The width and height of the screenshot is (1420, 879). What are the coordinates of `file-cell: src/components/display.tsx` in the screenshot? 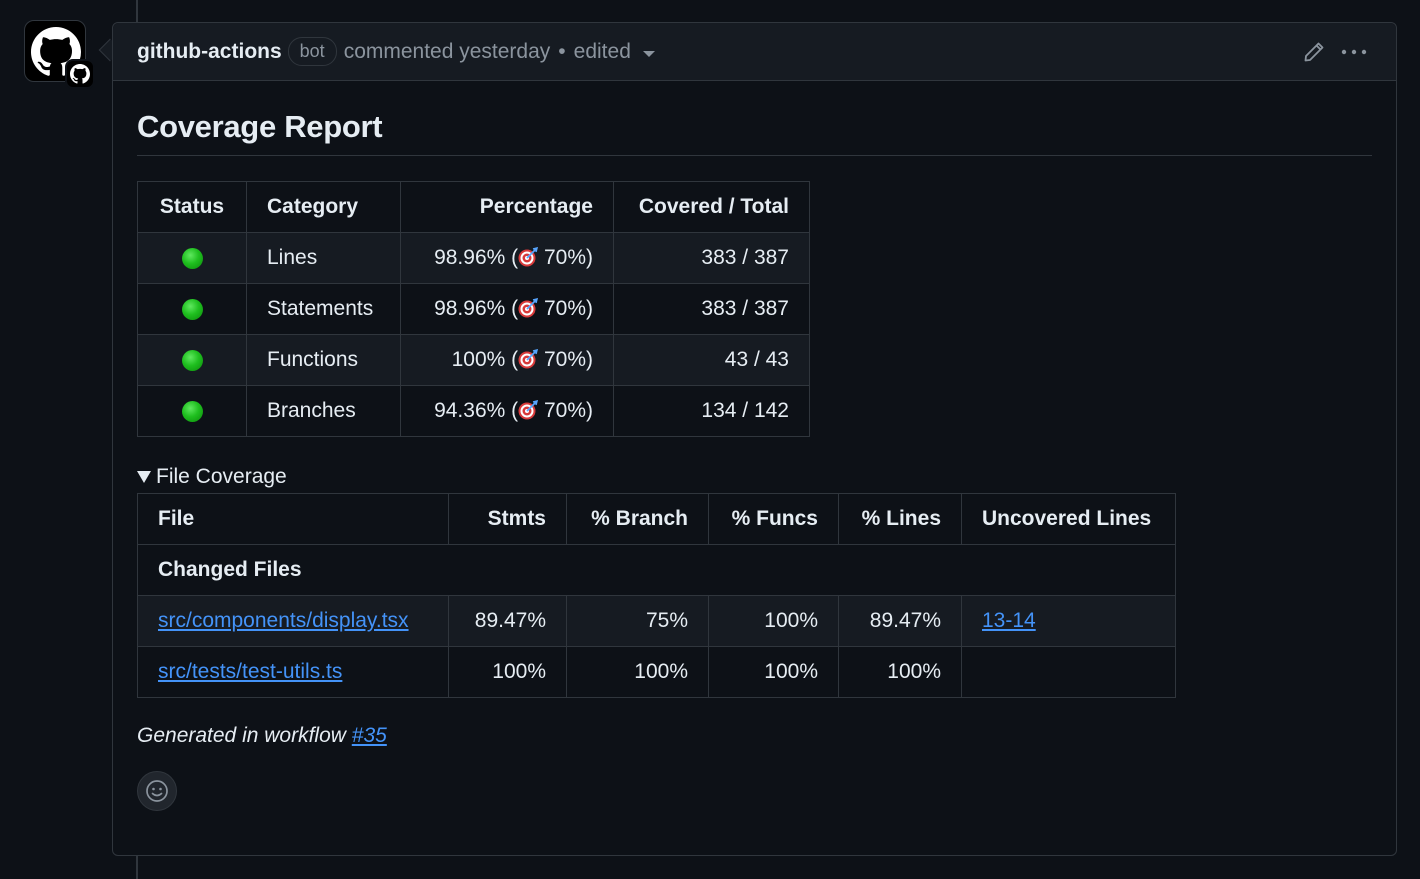 It's located at (293, 621).